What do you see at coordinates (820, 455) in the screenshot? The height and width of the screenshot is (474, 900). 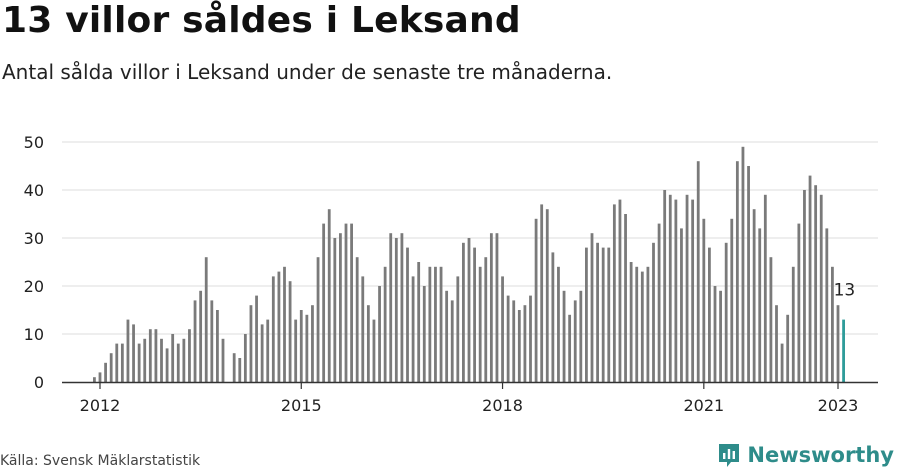 I see `brand-name: Newsworthy` at bounding box center [820, 455].